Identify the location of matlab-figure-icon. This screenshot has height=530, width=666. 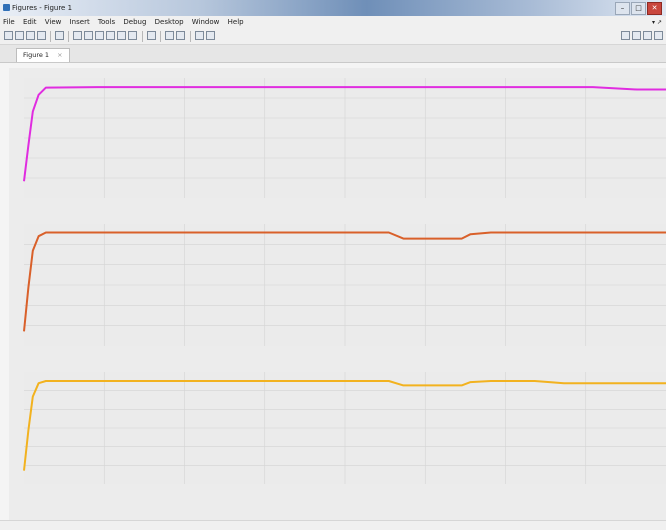
(6, 7).